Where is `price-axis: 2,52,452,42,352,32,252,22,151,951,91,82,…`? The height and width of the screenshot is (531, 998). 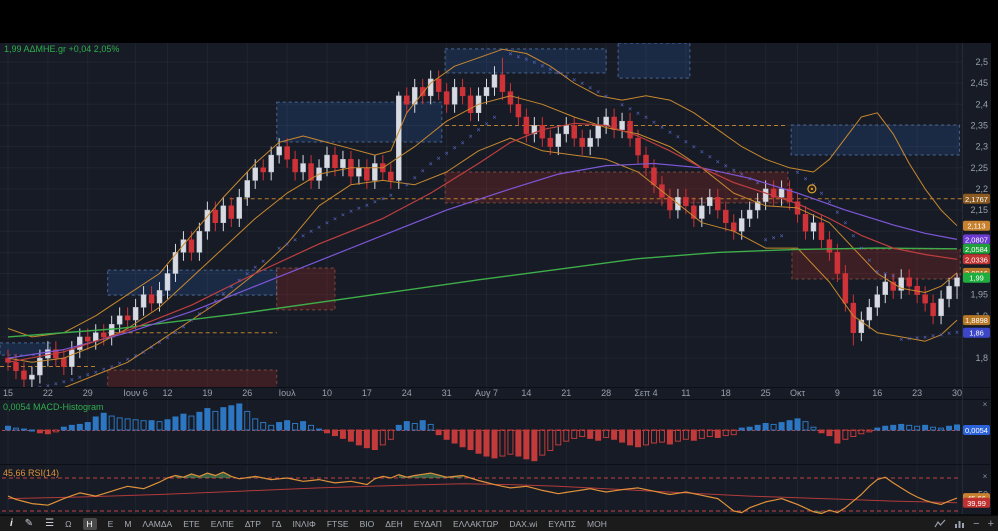 price-axis: 2,52,452,42,352,32,252,22,151,951,91,82,… is located at coordinates (976, 282).